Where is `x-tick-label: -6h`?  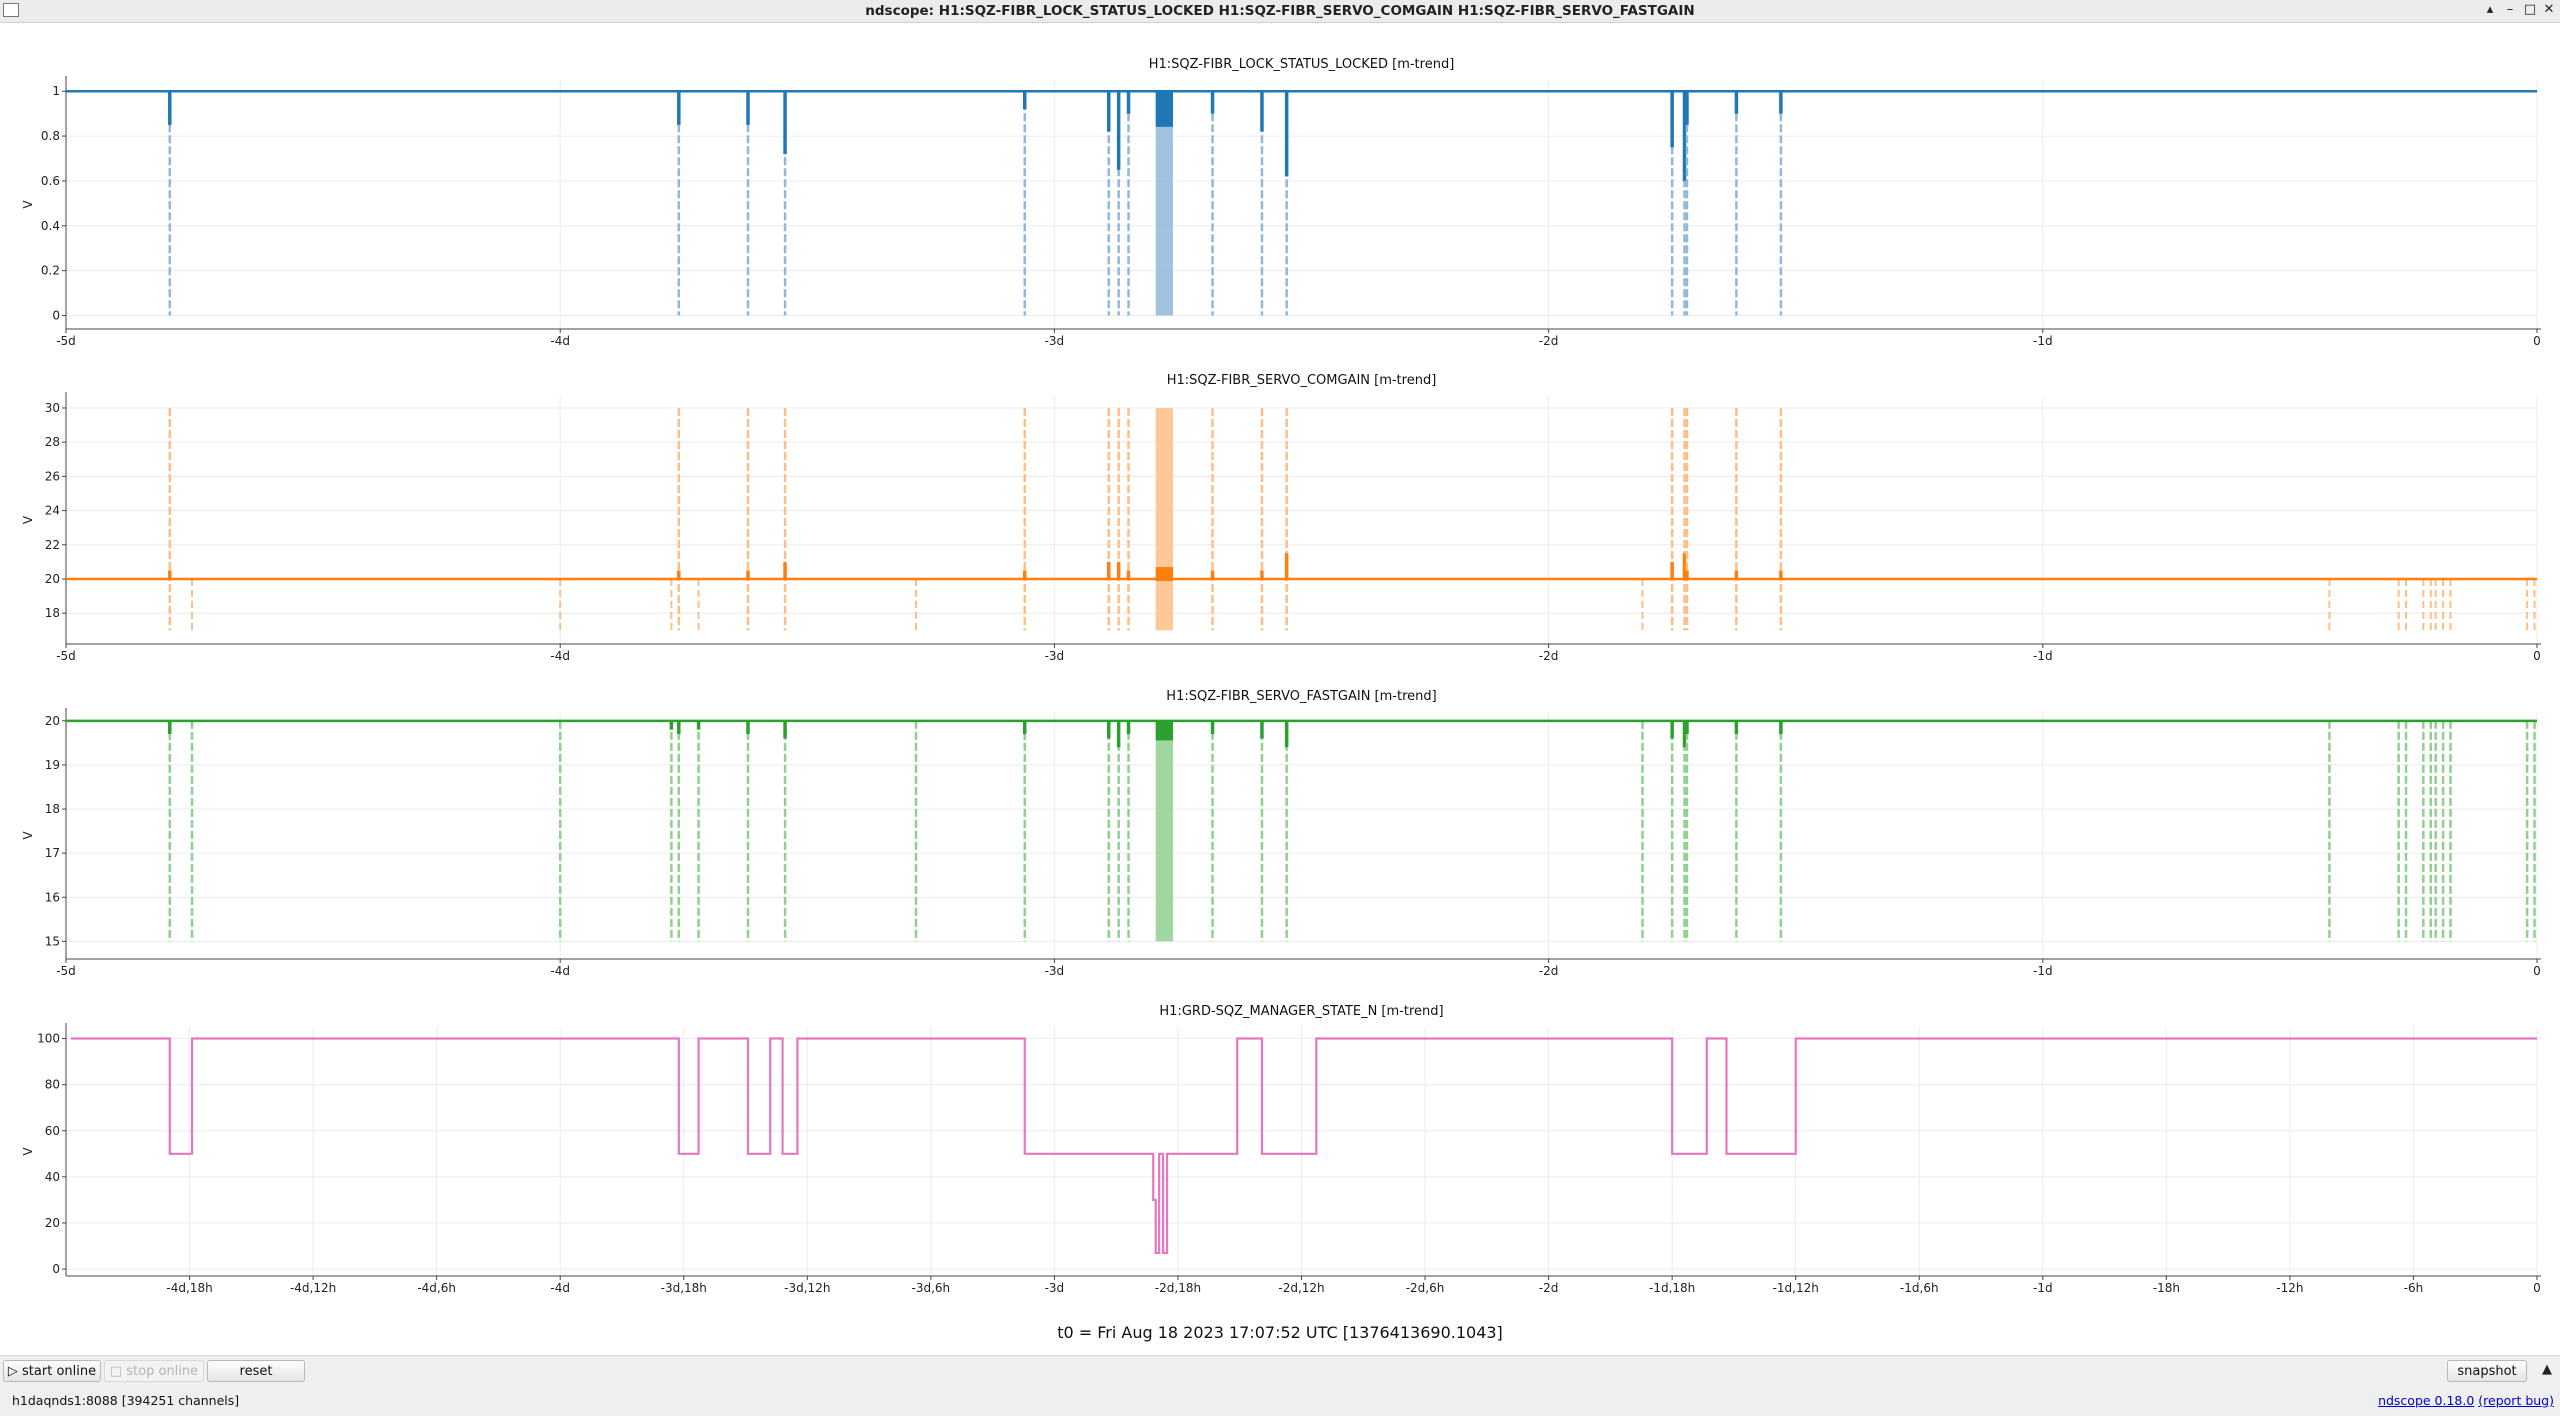 x-tick-label: -6h is located at coordinates (2414, 1288).